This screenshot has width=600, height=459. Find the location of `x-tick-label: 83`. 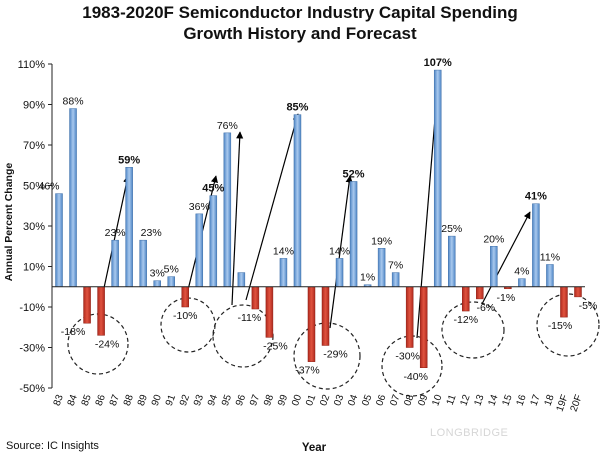

x-tick-label: 83 is located at coordinates (59, 400).